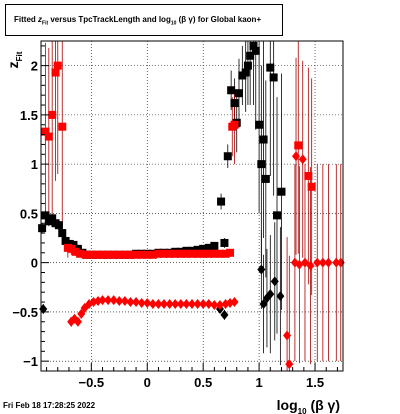 The width and height of the screenshot is (400, 414). I want to click on timestamp: Fri Feb 18 17:28:25 2022, so click(49, 405).